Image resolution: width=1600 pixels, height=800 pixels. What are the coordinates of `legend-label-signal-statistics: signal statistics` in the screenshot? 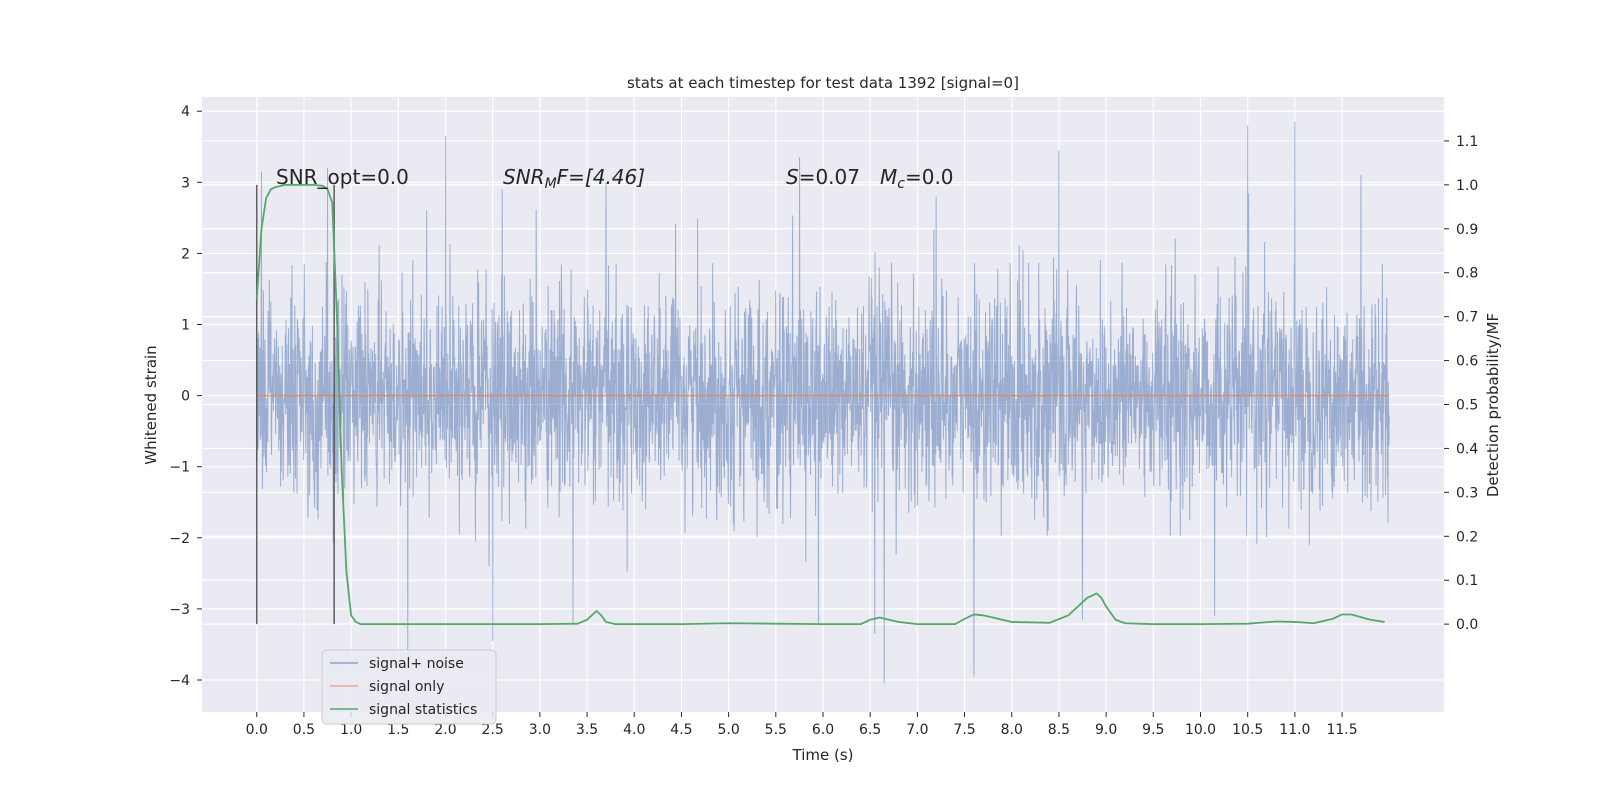 It's located at (423, 710).